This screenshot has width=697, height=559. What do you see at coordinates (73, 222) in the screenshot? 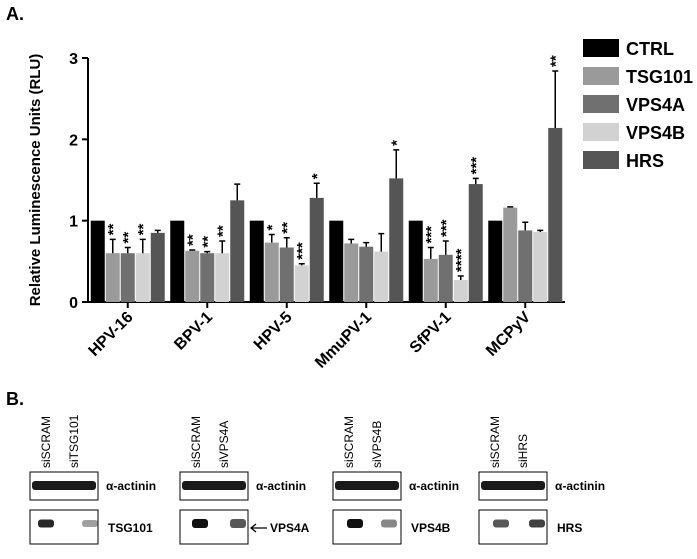
I see `y-tick-label: 1` at bounding box center [73, 222].